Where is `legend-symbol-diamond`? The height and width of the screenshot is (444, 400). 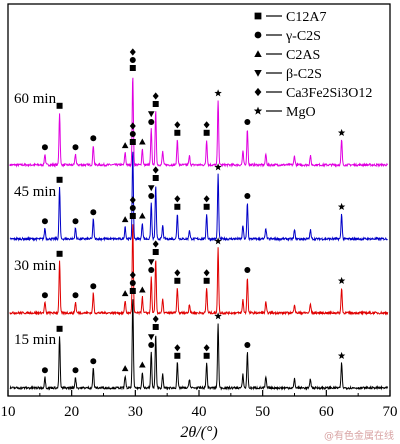
legend-symbol-diamond is located at coordinates (258, 92).